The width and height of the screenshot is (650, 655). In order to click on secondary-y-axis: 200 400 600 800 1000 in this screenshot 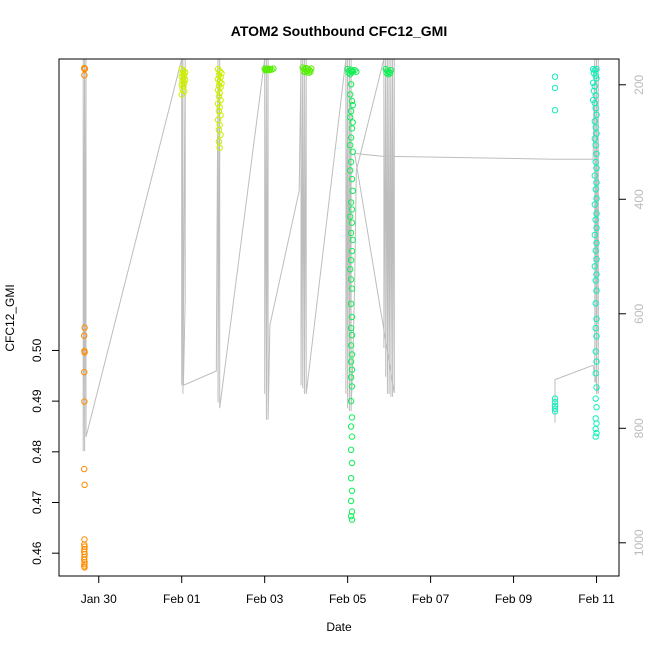, I will do `click(632, 315)`.